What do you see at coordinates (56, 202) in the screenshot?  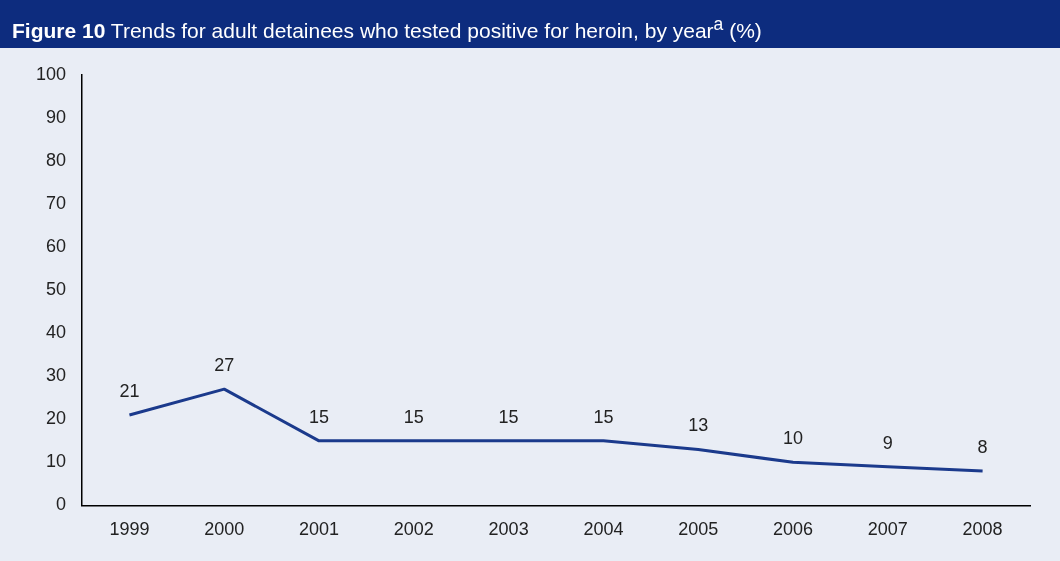 I see `y-tick-label: 70` at bounding box center [56, 202].